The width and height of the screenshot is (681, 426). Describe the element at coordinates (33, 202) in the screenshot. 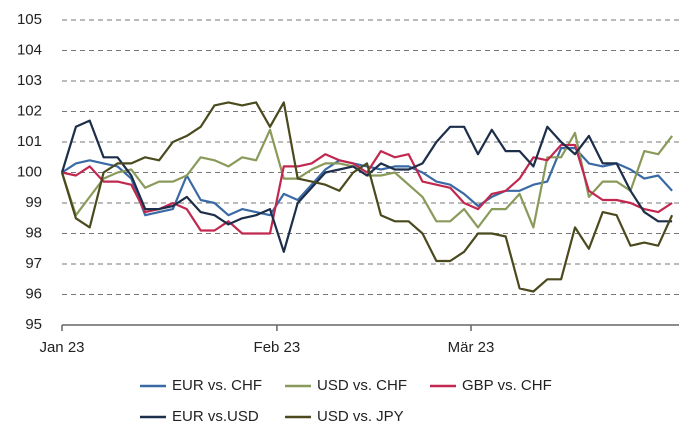

I see `y-tick-label: 99` at that location.